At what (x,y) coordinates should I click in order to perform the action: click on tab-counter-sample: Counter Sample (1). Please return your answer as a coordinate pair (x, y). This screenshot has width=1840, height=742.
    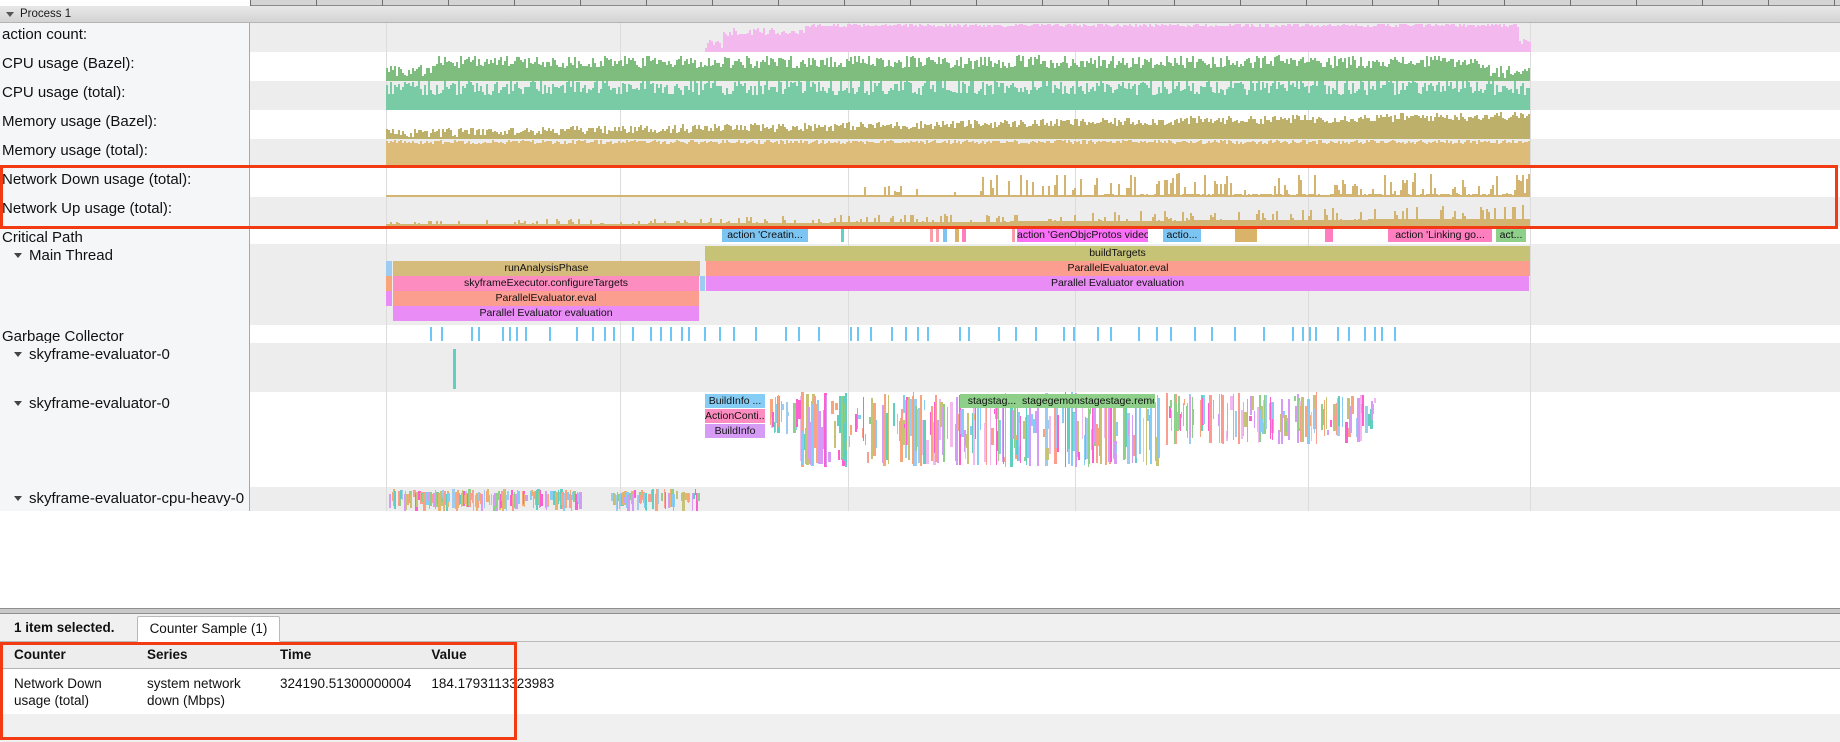
    Looking at the image, I should click on (208, 629).